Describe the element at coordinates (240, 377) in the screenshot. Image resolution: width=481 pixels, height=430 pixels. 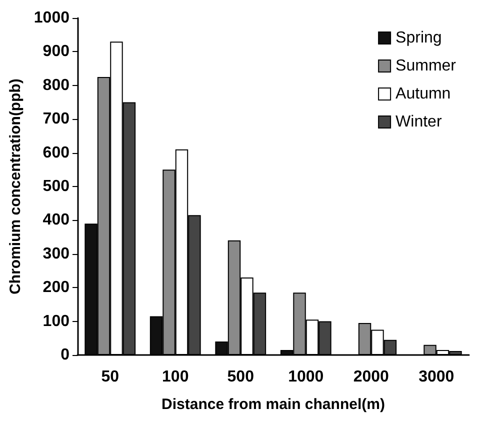
I see `x-tick-label: 500` at that location.